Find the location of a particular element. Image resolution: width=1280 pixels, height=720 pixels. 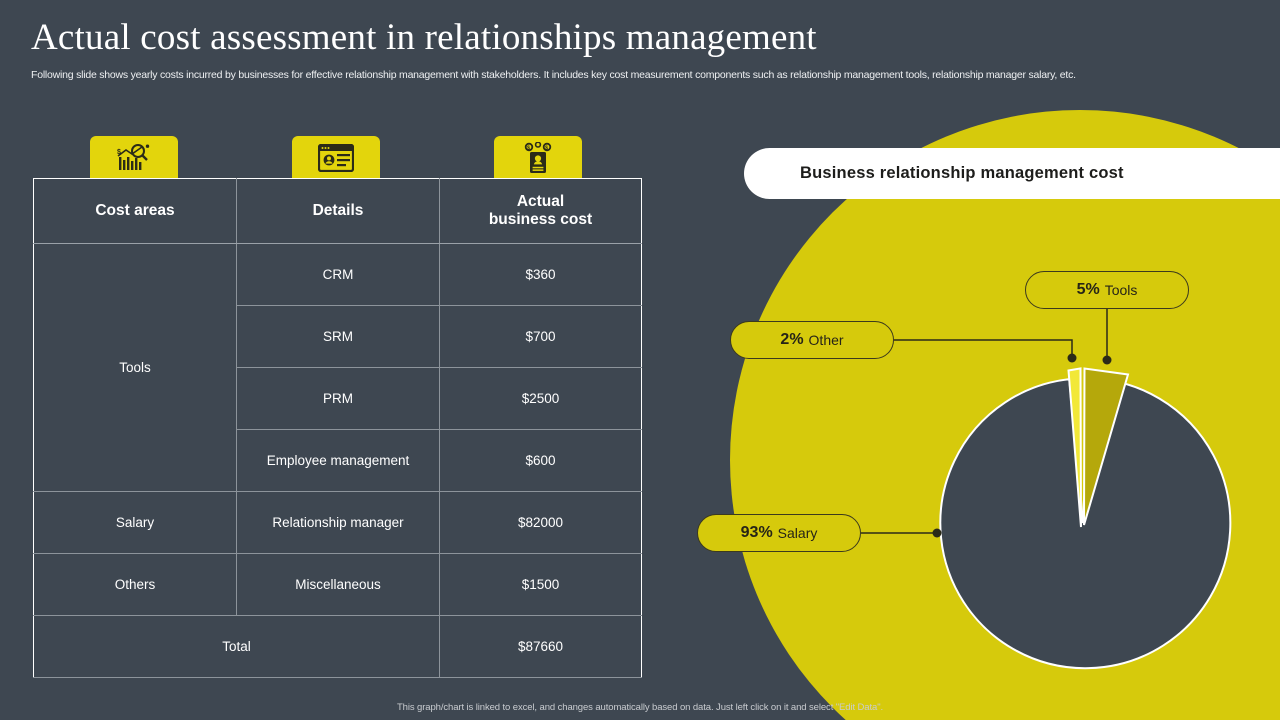

table-row: Salary Relationship manager $82000 is located at coordinates (337, 522).